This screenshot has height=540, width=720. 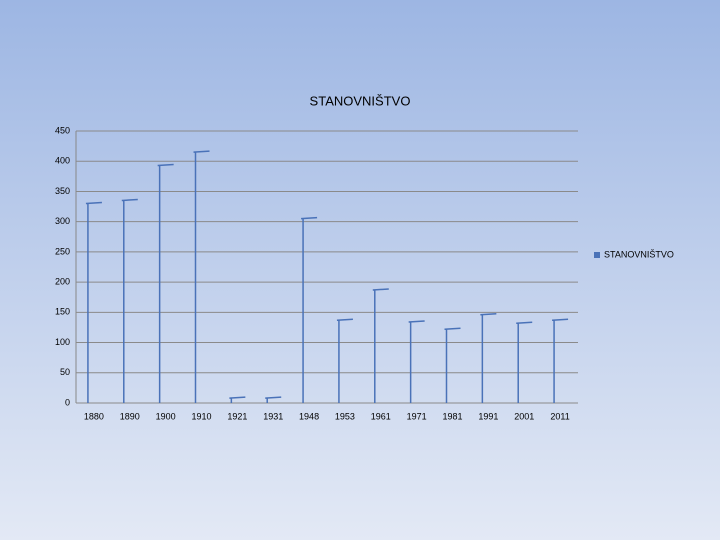 I want to click on x-tick-label: 1953, so click(x=345, y=416).